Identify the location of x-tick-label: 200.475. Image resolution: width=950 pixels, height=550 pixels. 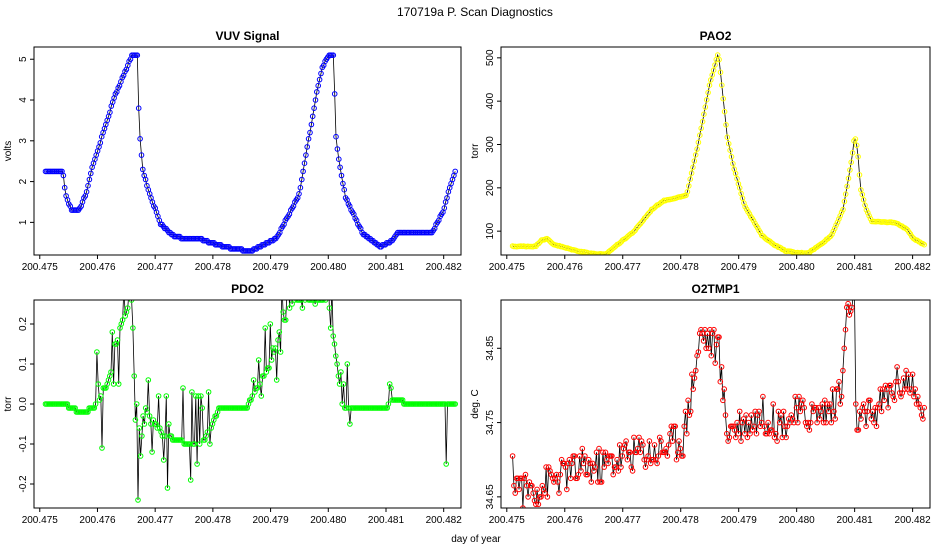
(507, 520).